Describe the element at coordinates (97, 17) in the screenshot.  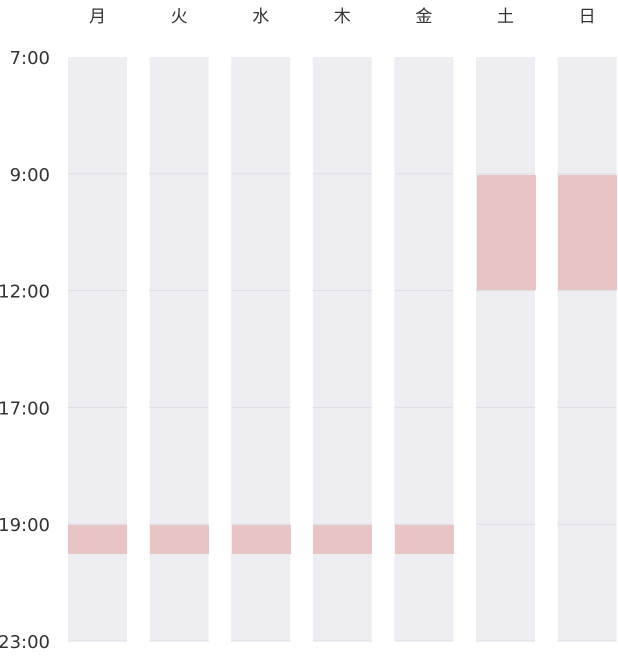
I see `day-label: 月` at that location.